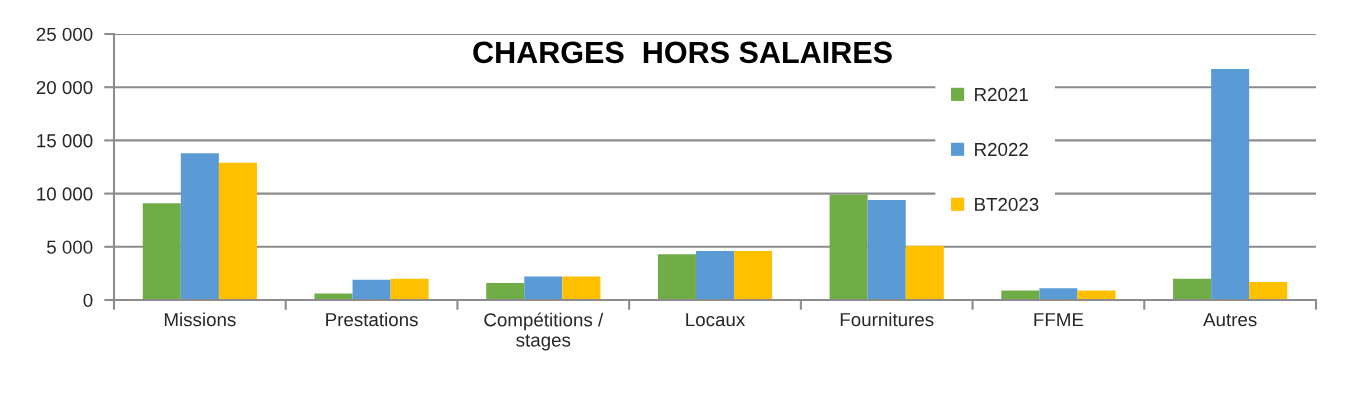 The image size is (1348, 405). I want to click on x-tick-label: Prestations, so click(372, 319).